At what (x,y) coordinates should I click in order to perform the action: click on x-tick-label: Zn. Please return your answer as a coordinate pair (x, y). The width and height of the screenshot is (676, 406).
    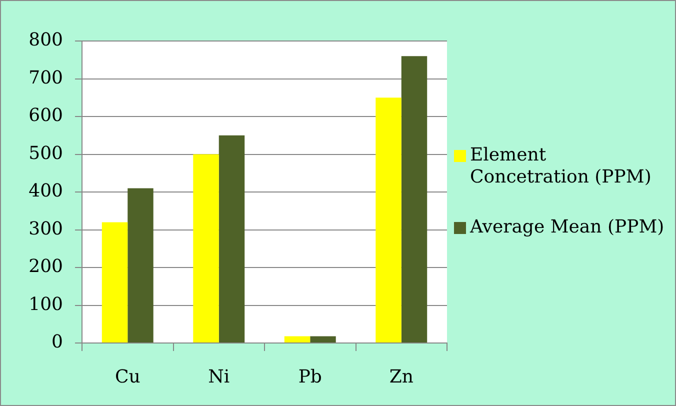
    Looking at the image, I should click on (401, 377).